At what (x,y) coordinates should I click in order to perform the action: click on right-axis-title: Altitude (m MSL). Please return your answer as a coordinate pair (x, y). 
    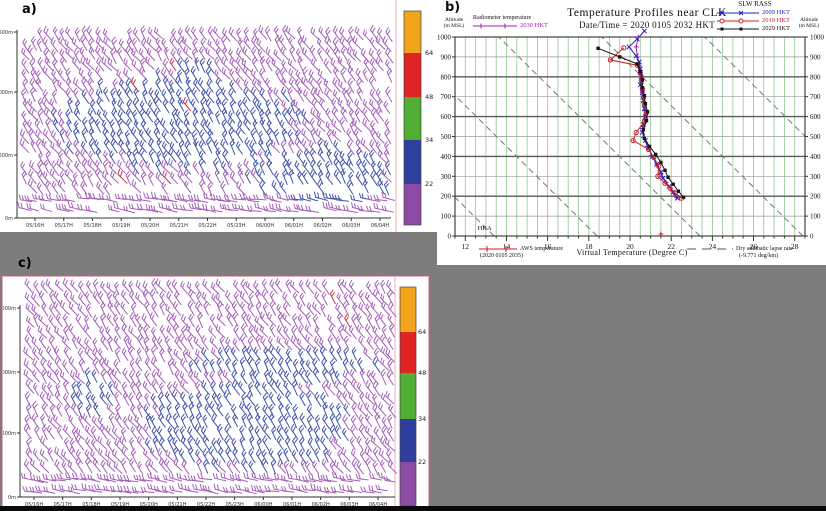
    Looking at the image, I should click on (809, 23).